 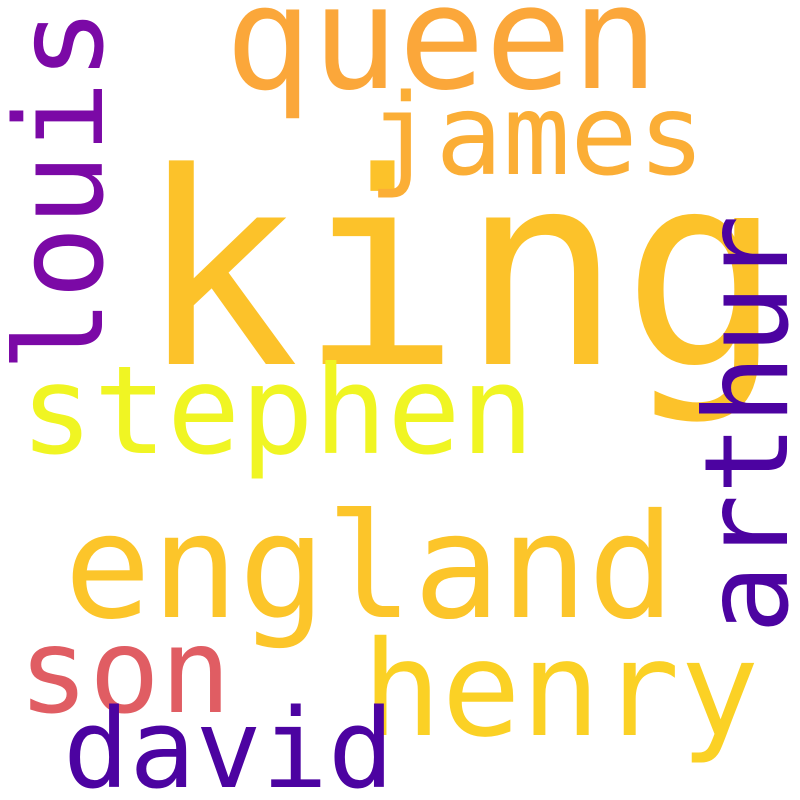 What do you see at coordinates (65, 189) in the screenshot?
I see `word-louis: louis` at bounding box center [65, 189].